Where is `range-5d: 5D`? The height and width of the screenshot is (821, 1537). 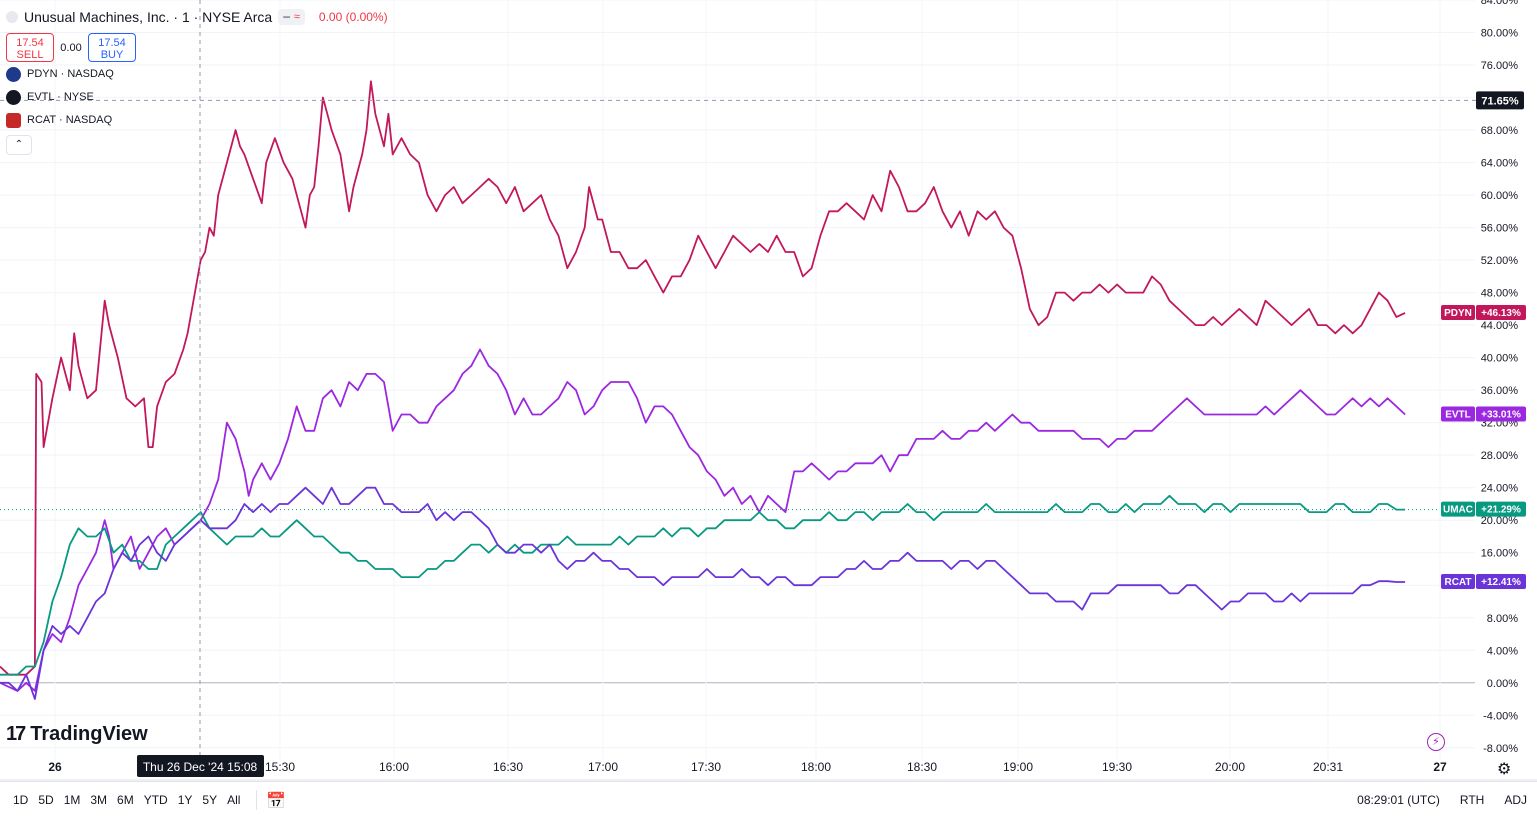
range-5d: 5D is located at coordinates (46, 800).